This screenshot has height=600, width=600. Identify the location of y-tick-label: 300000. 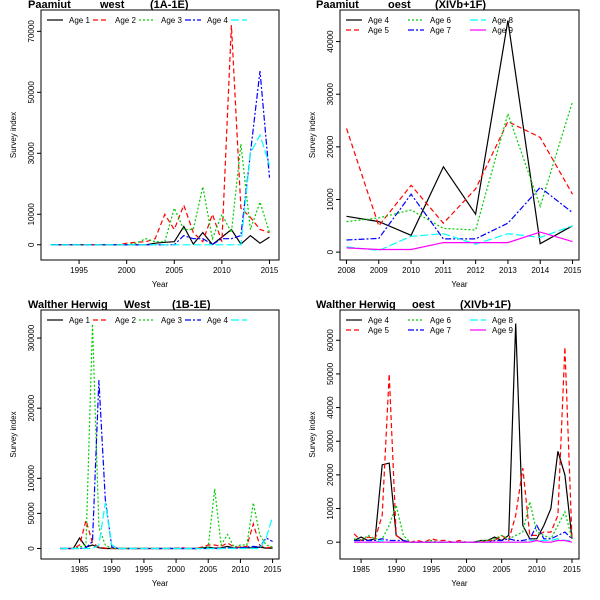
(31, 337).